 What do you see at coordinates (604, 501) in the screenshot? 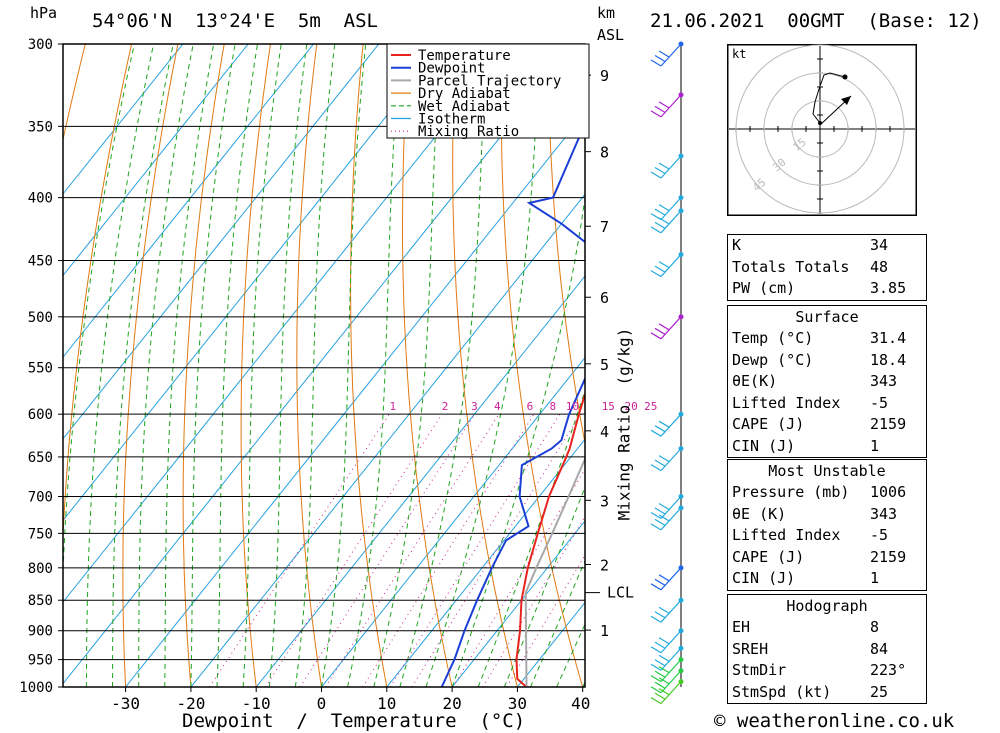
I see `km-tick-label: 3` at bounding box center [604, 501].